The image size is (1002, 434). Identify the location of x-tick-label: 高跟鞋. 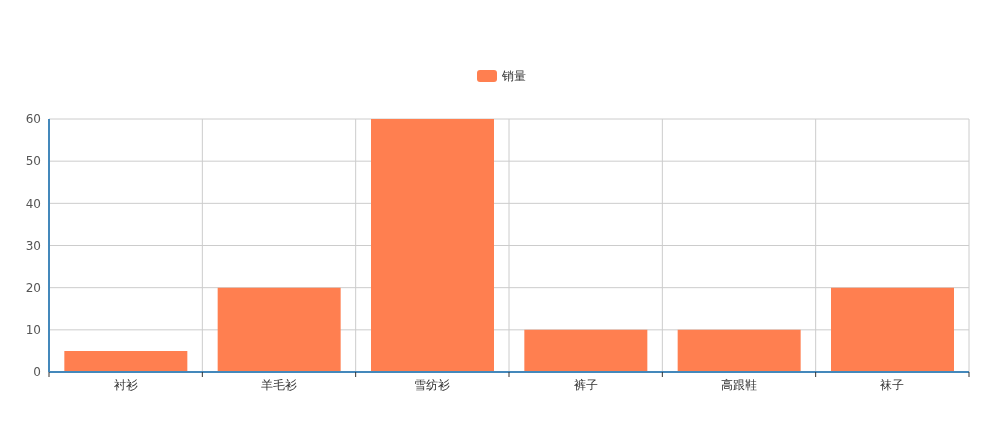
(739, 384).